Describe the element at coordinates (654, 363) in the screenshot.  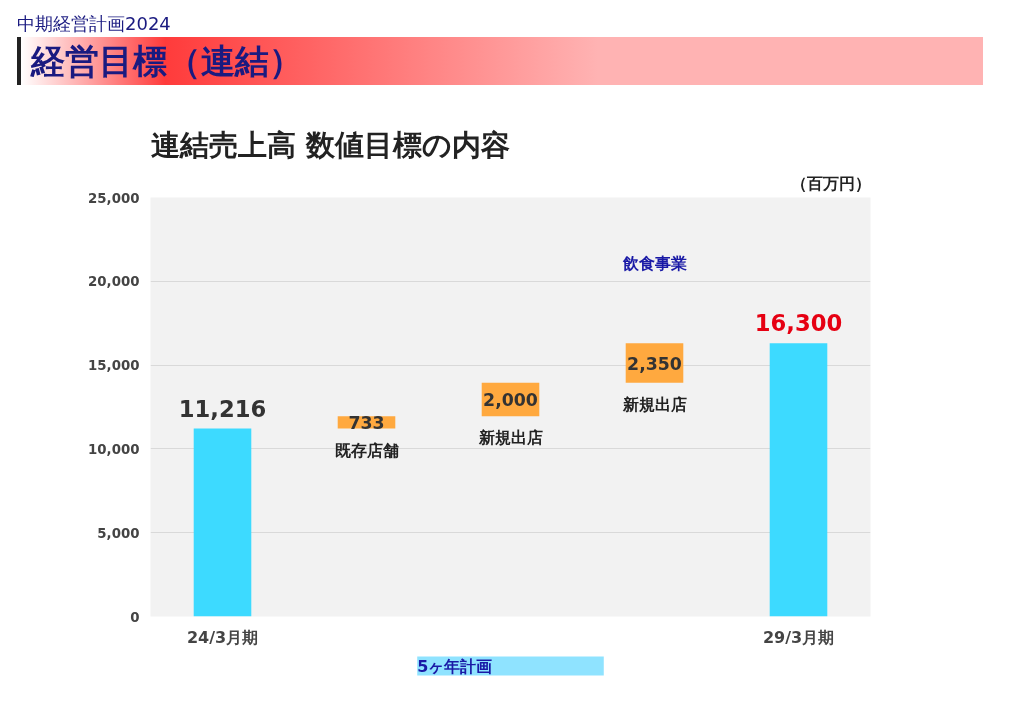
I see `data-label: 2,350` at that location.